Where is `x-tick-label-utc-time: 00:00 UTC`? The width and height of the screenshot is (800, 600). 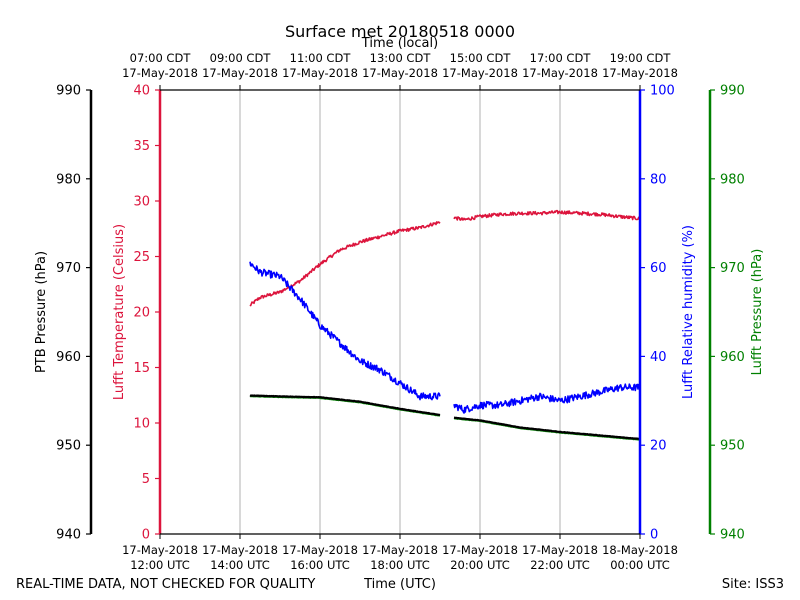
x-tick-label-utc-time: 00:00 UTC is located at coordinates (640, 565).